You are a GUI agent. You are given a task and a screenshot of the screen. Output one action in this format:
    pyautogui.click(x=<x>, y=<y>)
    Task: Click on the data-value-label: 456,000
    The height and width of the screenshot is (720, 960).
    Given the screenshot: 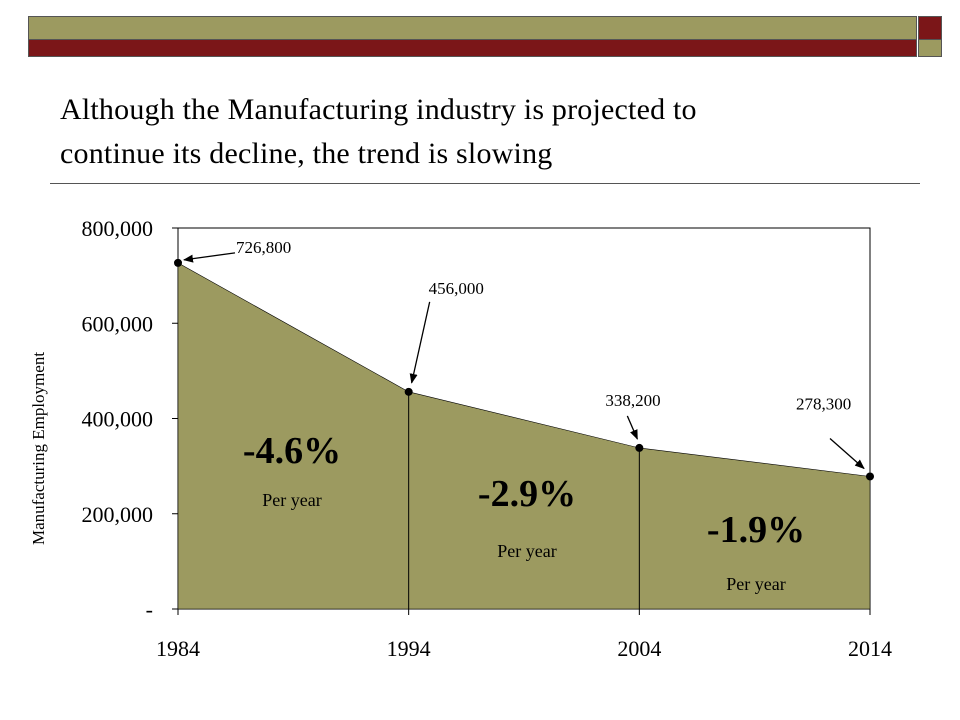 What is the action you would take?
    pyautogui.click(x=456, y=288)
    